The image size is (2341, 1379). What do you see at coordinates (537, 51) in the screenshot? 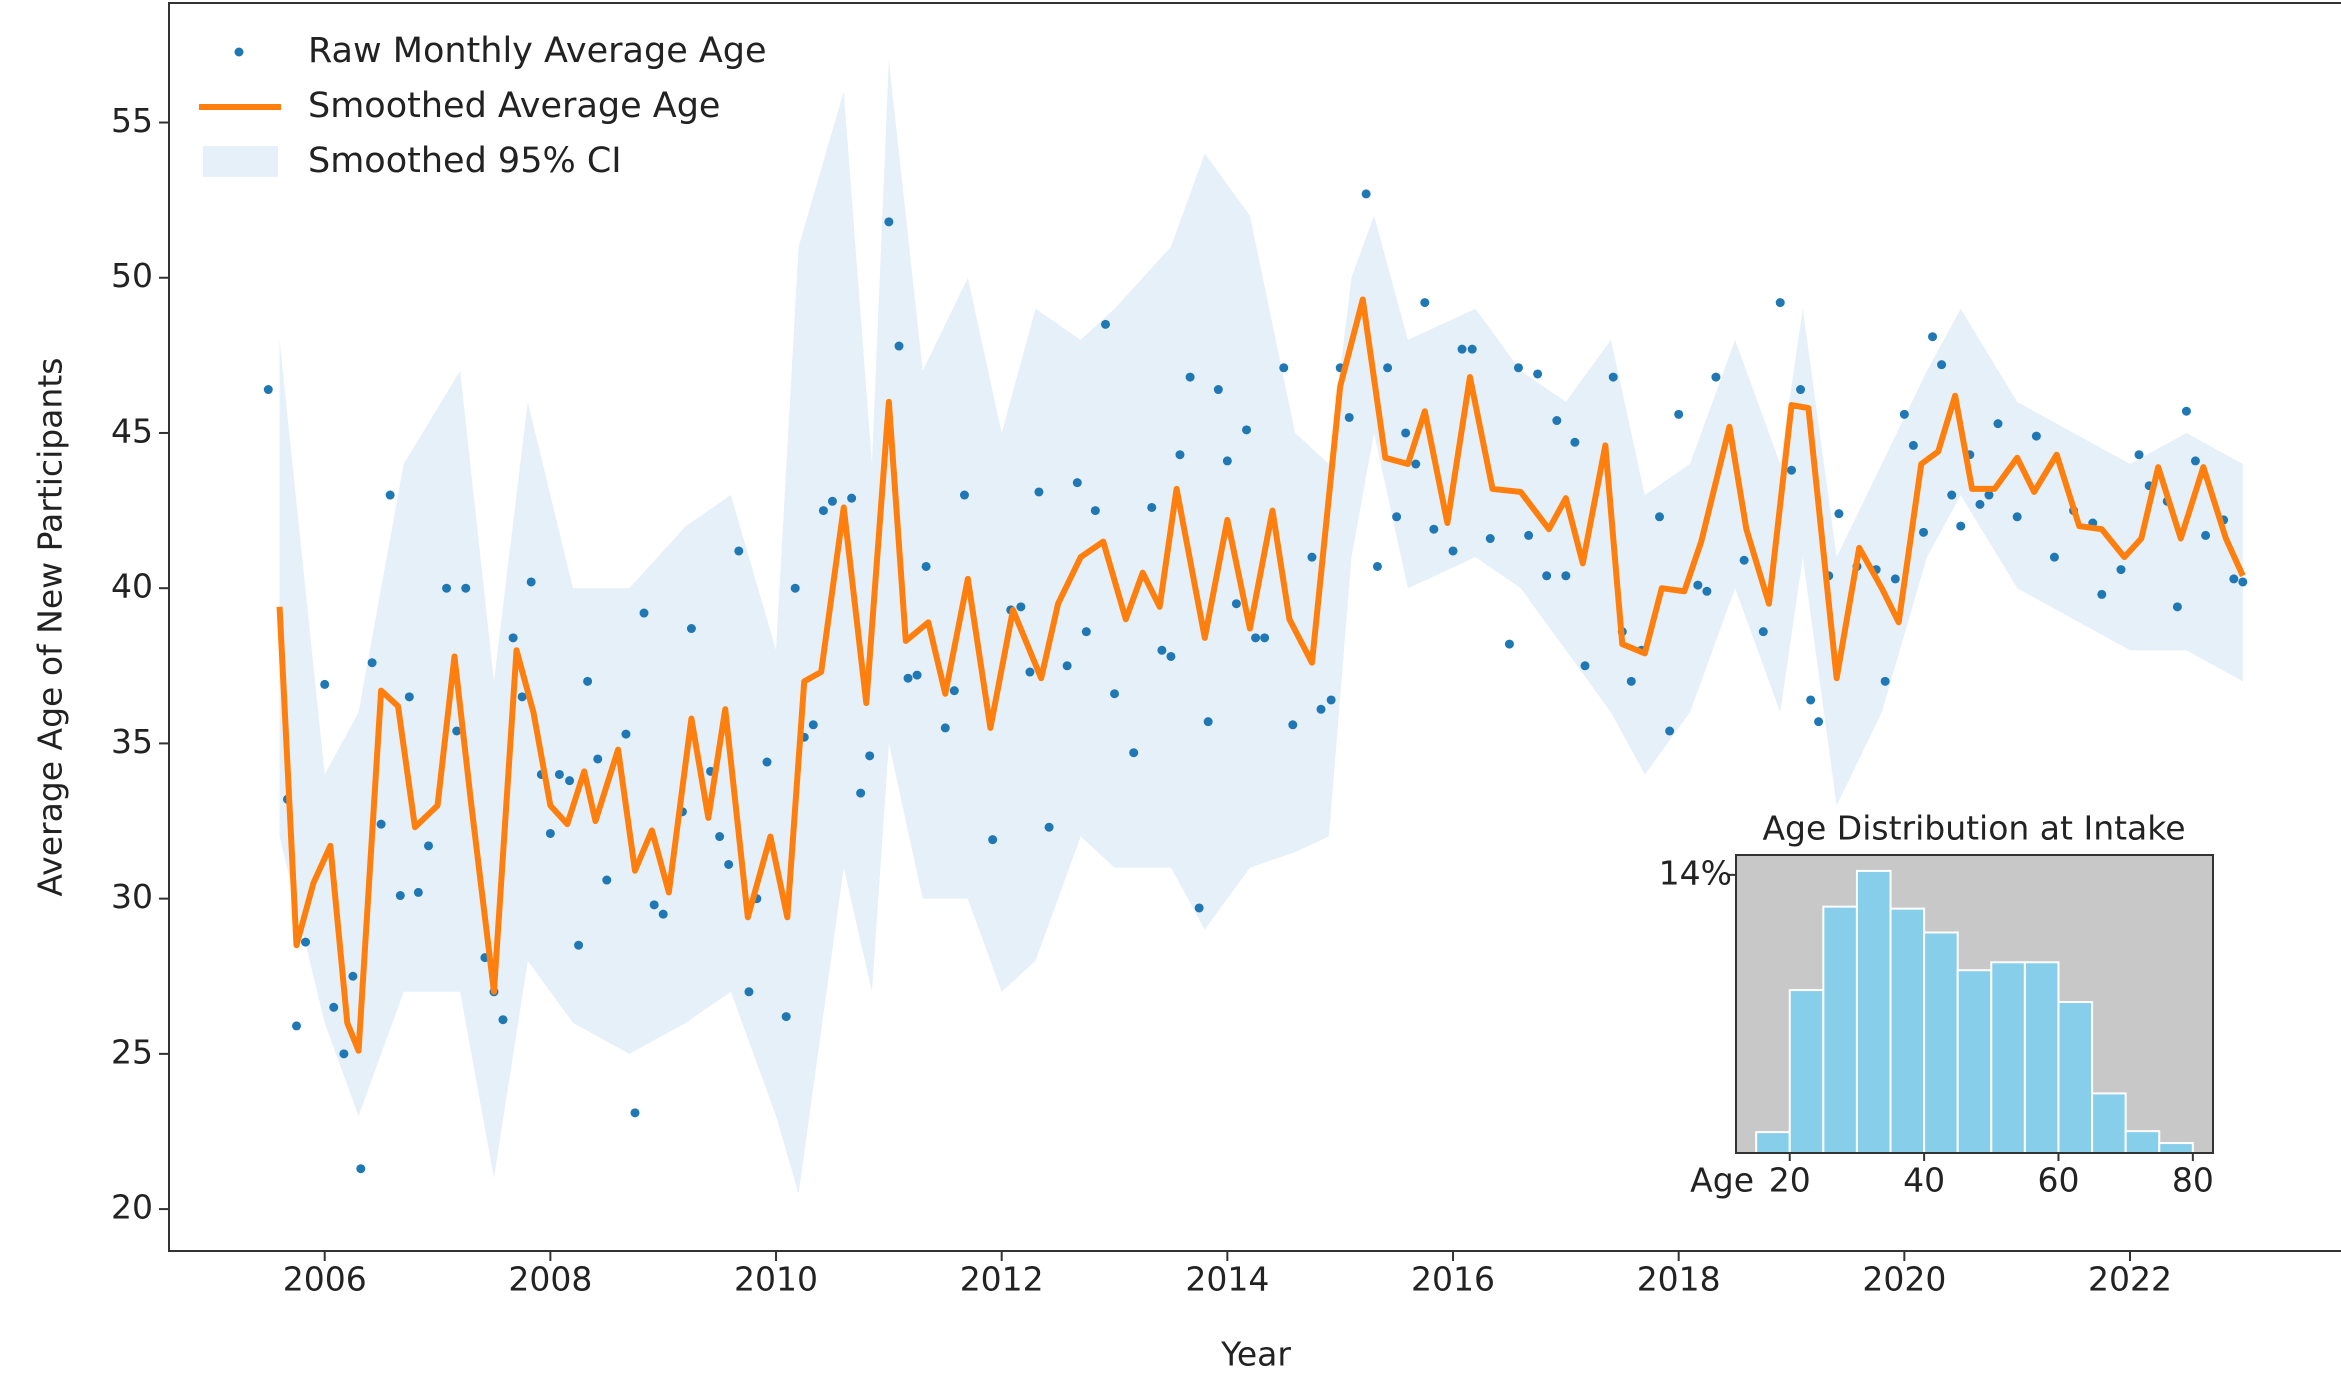
I see `legend-label: Raw Monthly Average Age` at bounding box center [537, 51].